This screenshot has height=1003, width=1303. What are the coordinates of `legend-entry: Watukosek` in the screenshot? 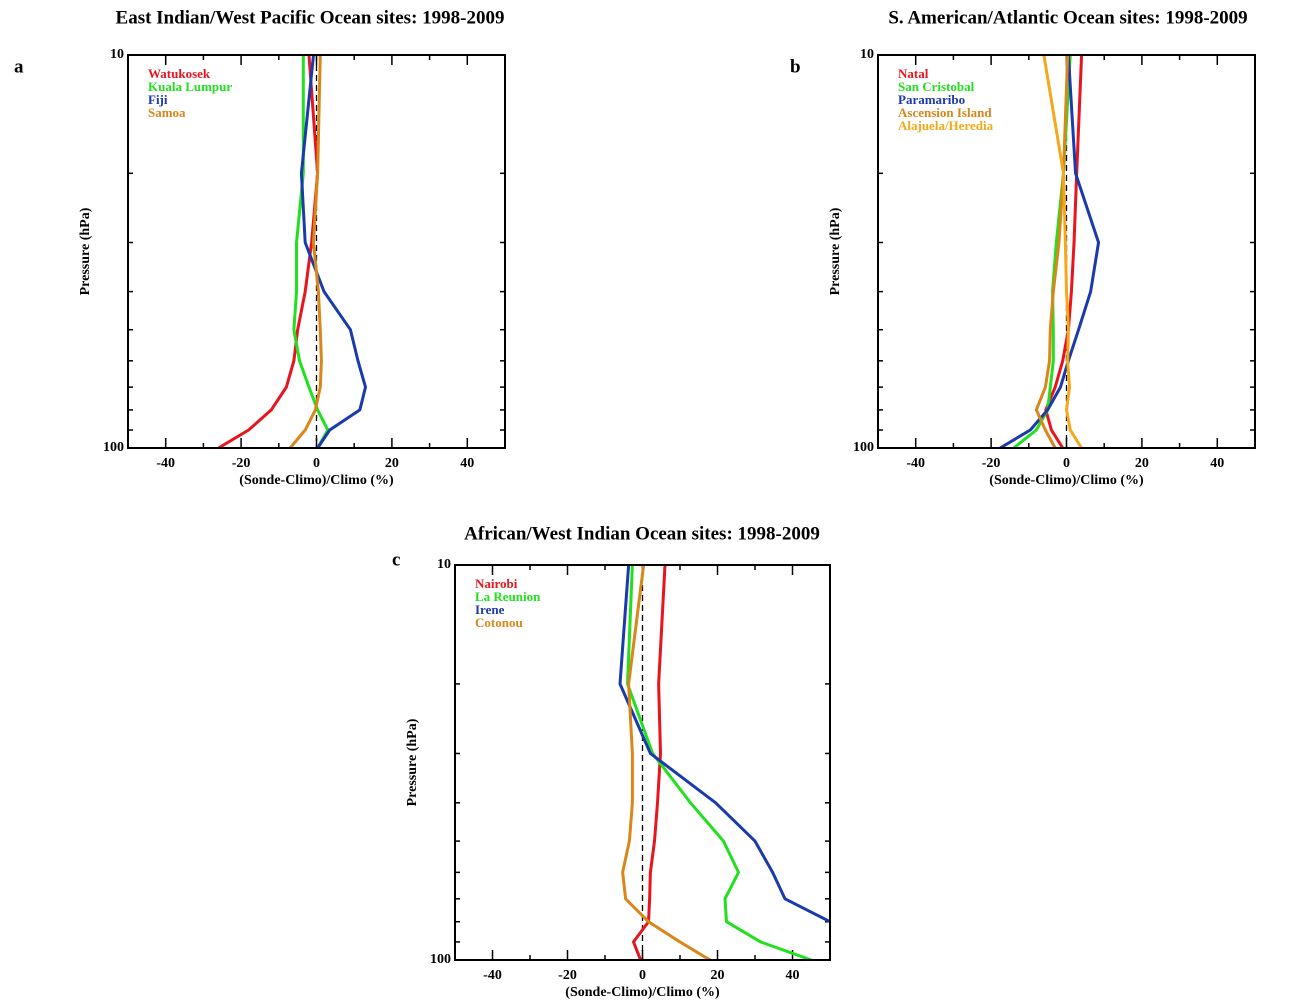 It's located at (179, 73).